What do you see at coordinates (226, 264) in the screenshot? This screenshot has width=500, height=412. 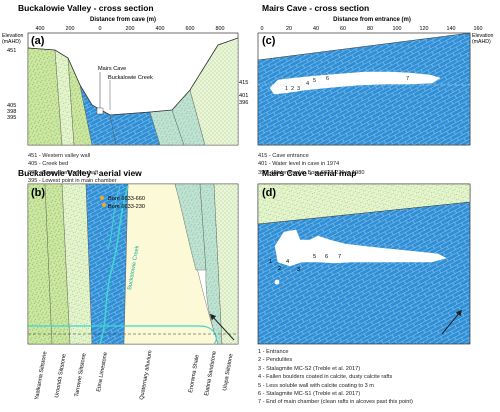 I see `ulupa-band` at bounding box center [226, 264].